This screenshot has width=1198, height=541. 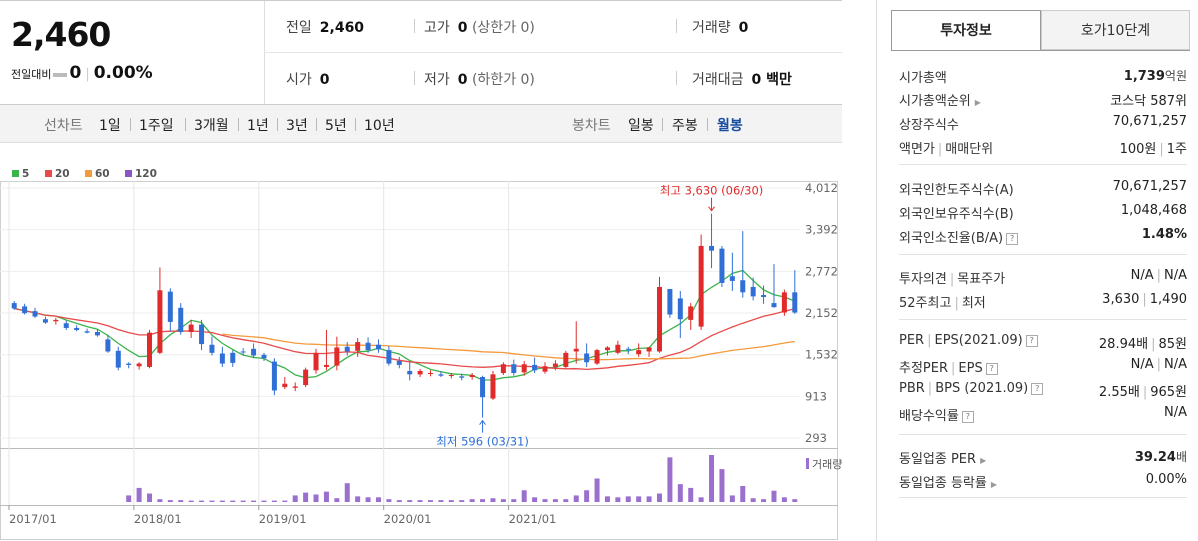 I want to click on foreign-holding-row: 외국인보유주식수(B) 1,048,468, so click(x=1043, y=211).